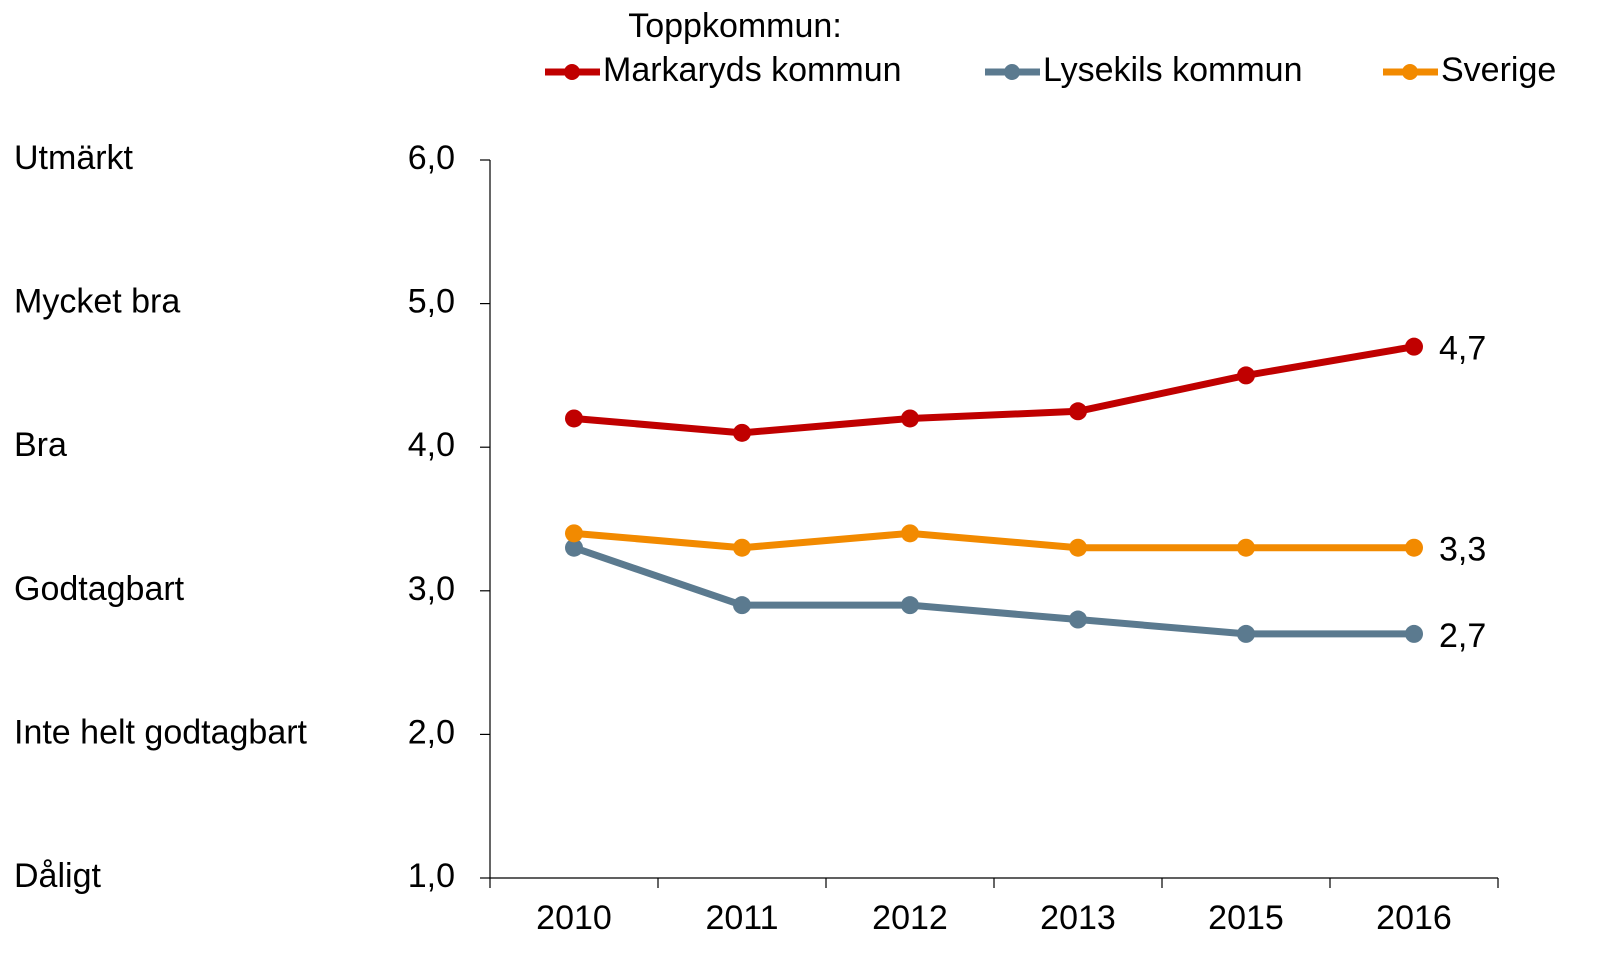 Image resolution: width=1608 pixels, height=961 pixels. Describe the element at coordinates (1462, 349) in the screenshot. I see `data-label: 4,7` at that location.